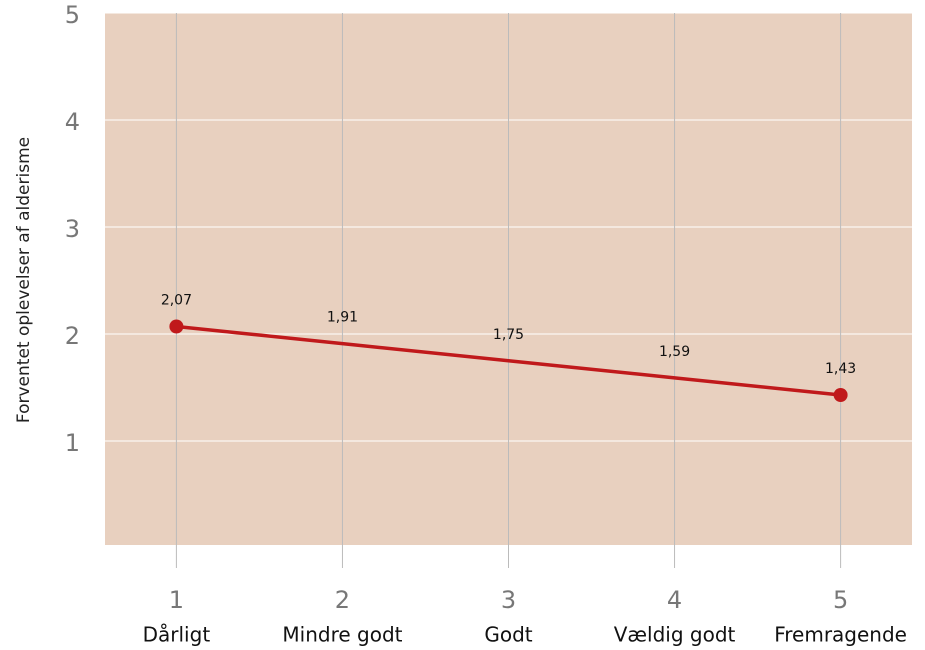  What do you see at coordinates (508, 360) in the screenshot?
I see `line` at bounding box center [508, 360].